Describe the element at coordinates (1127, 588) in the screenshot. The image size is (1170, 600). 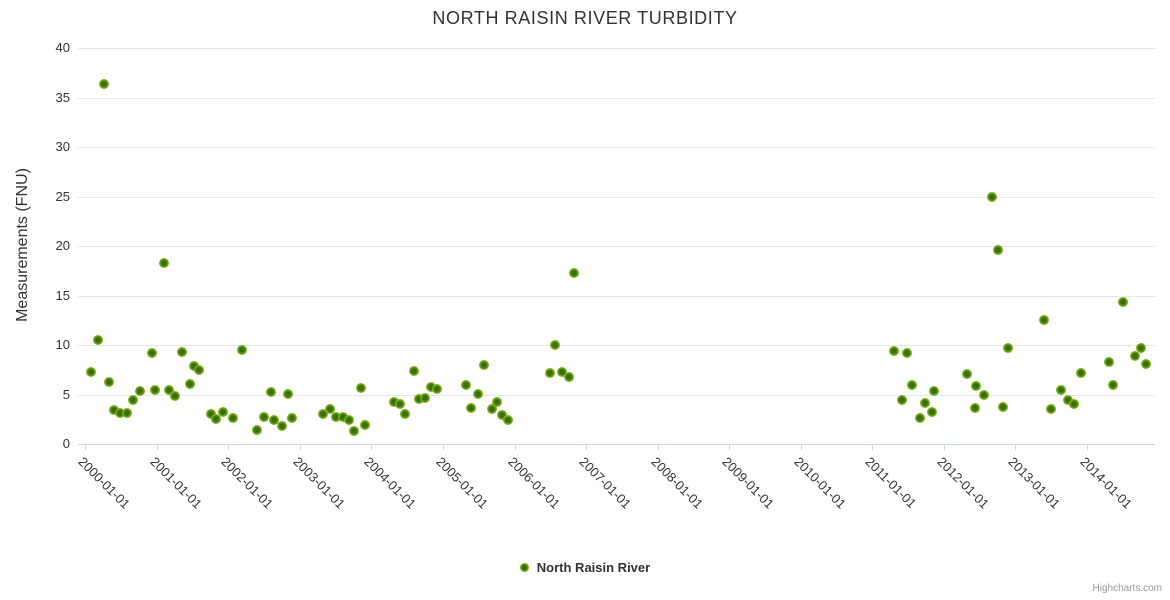
I see `highcharts-credits-link: Highcharts.com` at that location.